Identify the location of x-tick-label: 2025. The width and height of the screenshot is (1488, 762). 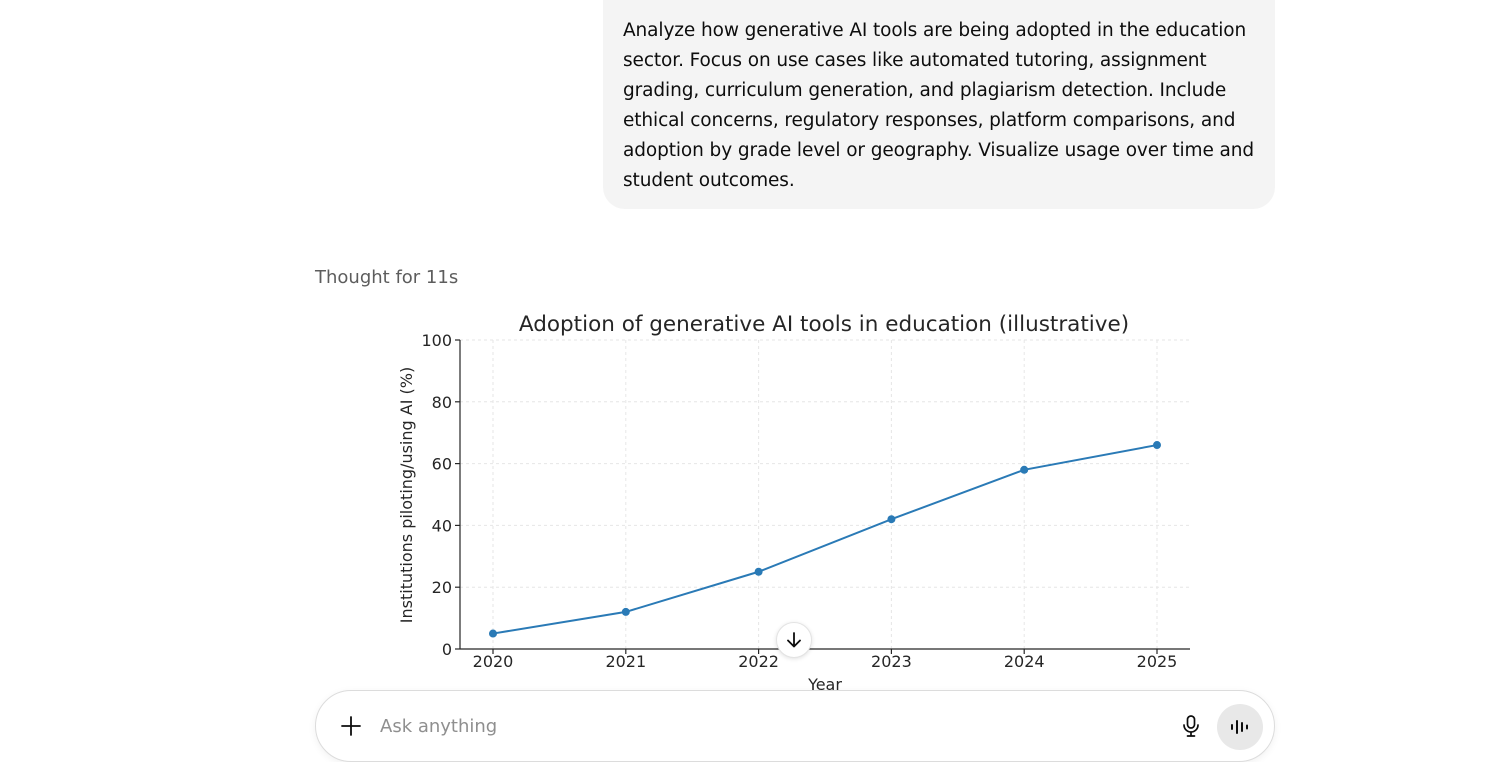
(1157, 661).